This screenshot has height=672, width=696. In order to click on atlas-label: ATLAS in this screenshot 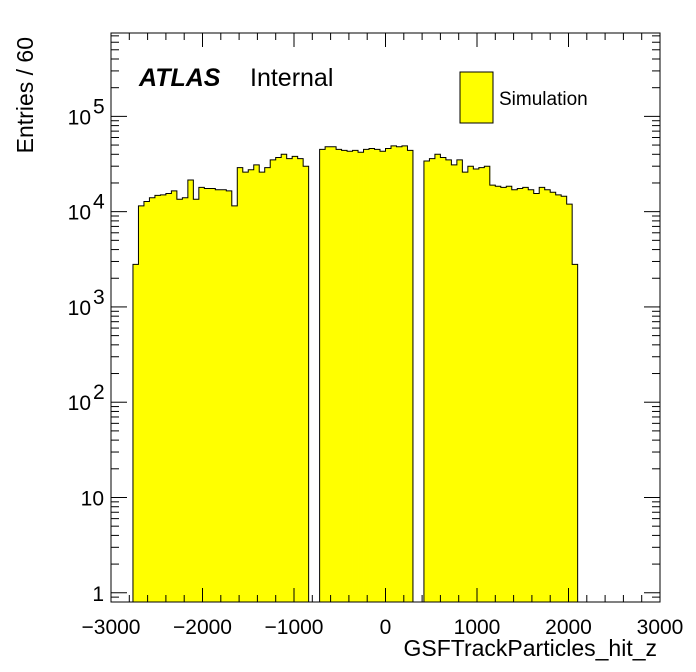, I will do `click(179, 78)`.